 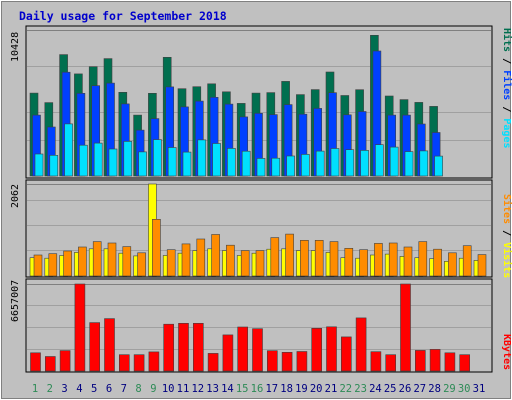 What do you see at coordinates (197, 389) in the screenshot?
I see `day-label: 12` at bounding box center [197, 389].